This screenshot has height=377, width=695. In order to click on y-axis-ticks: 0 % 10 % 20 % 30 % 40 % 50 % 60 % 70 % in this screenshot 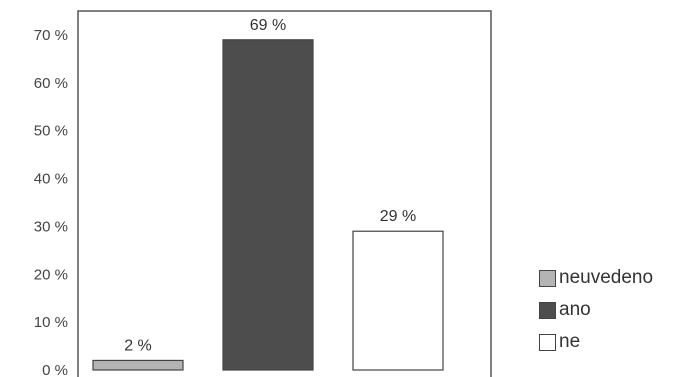, I will do `click(51, 202)`.